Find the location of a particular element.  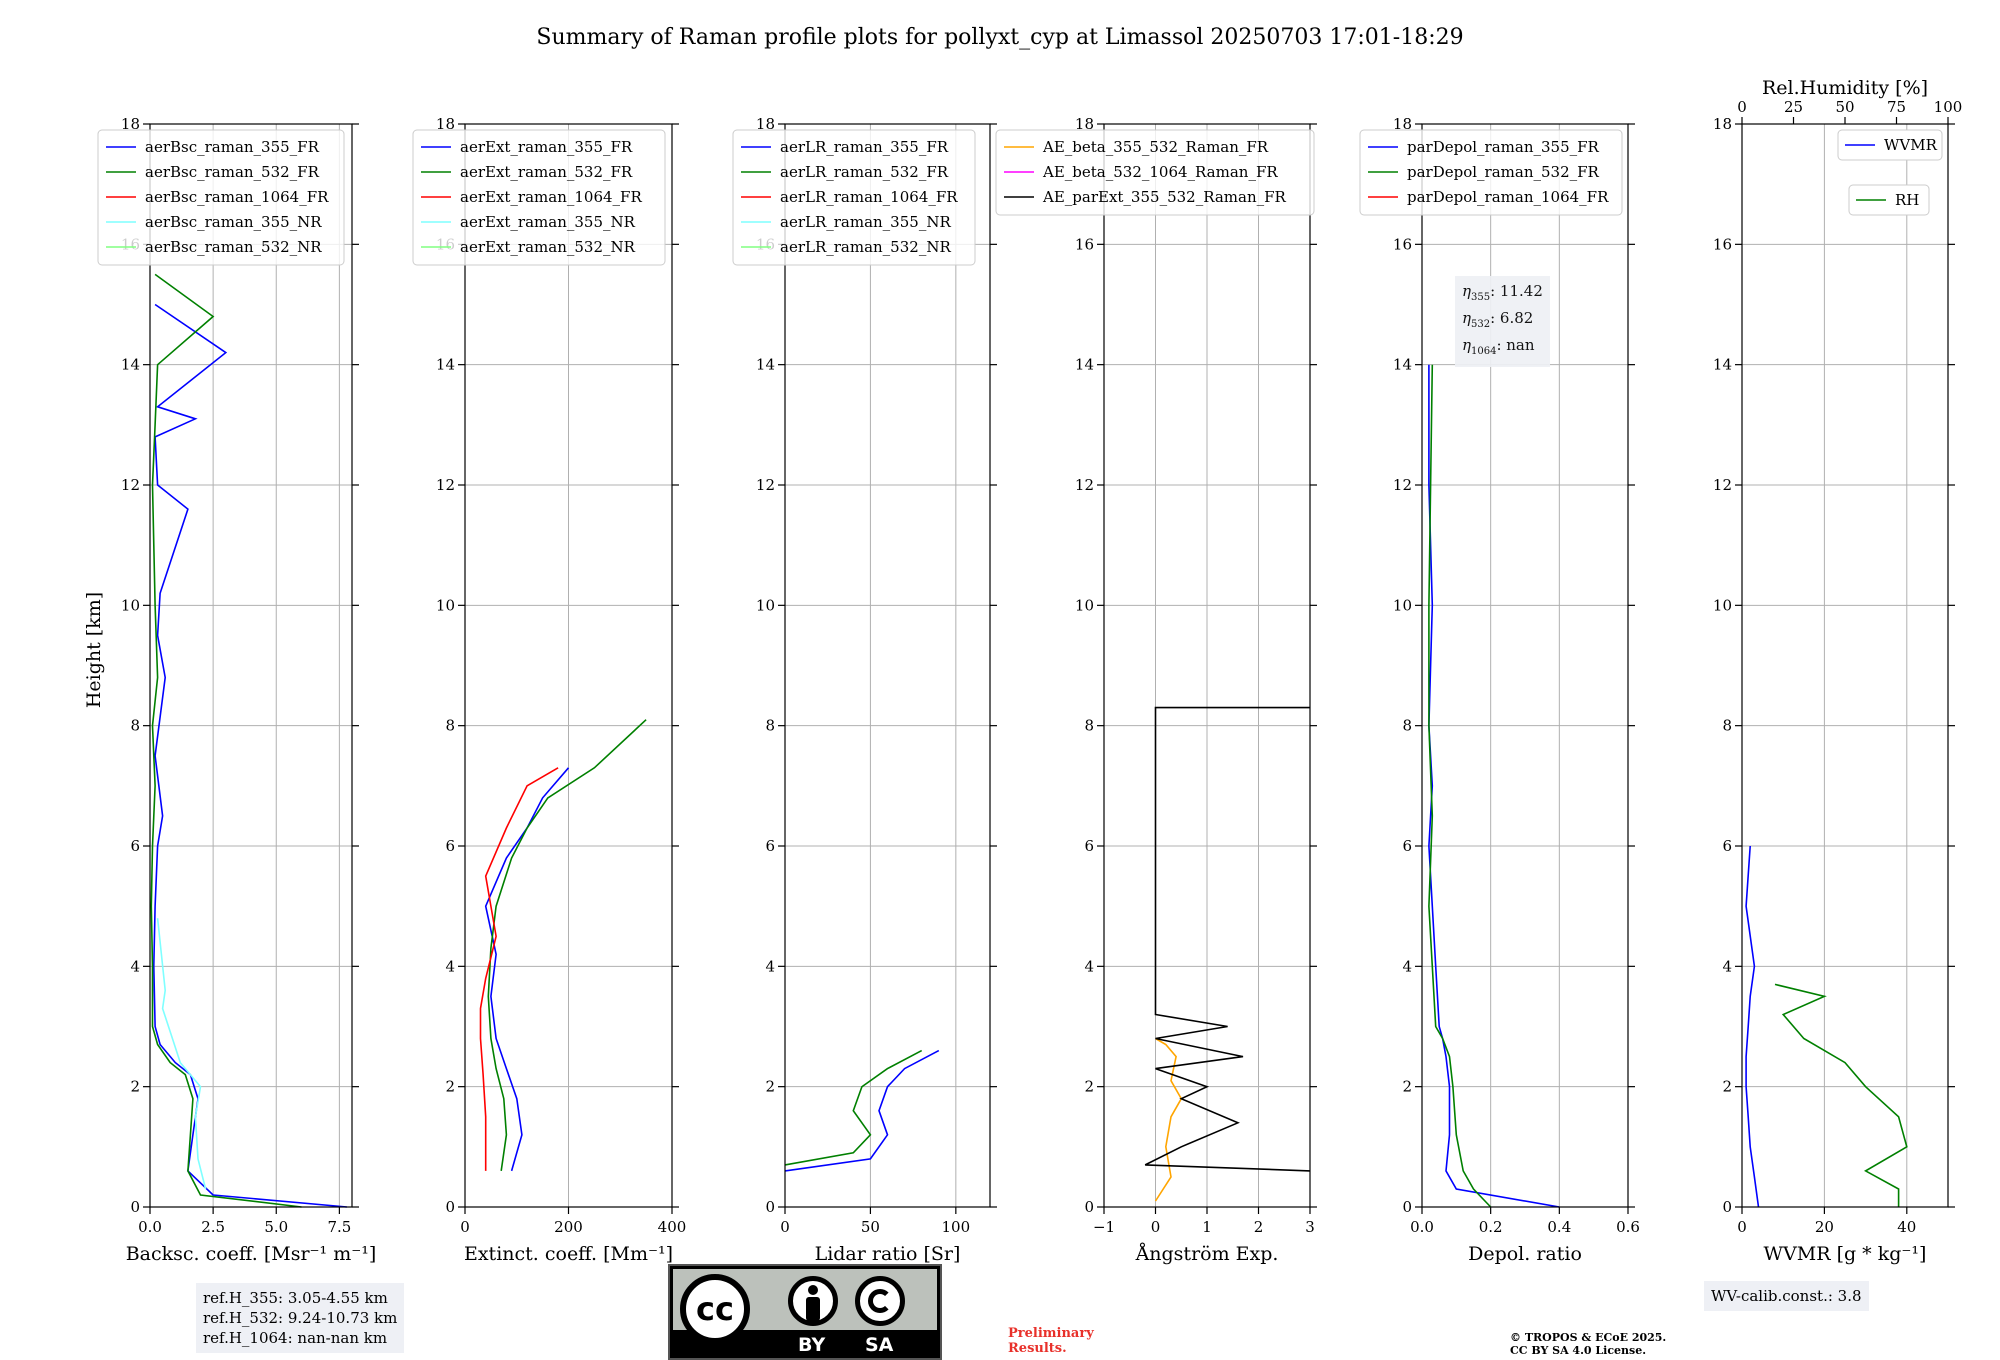

legend-label: aerExt_raman_355_FR is located at coordinates (546, 147).